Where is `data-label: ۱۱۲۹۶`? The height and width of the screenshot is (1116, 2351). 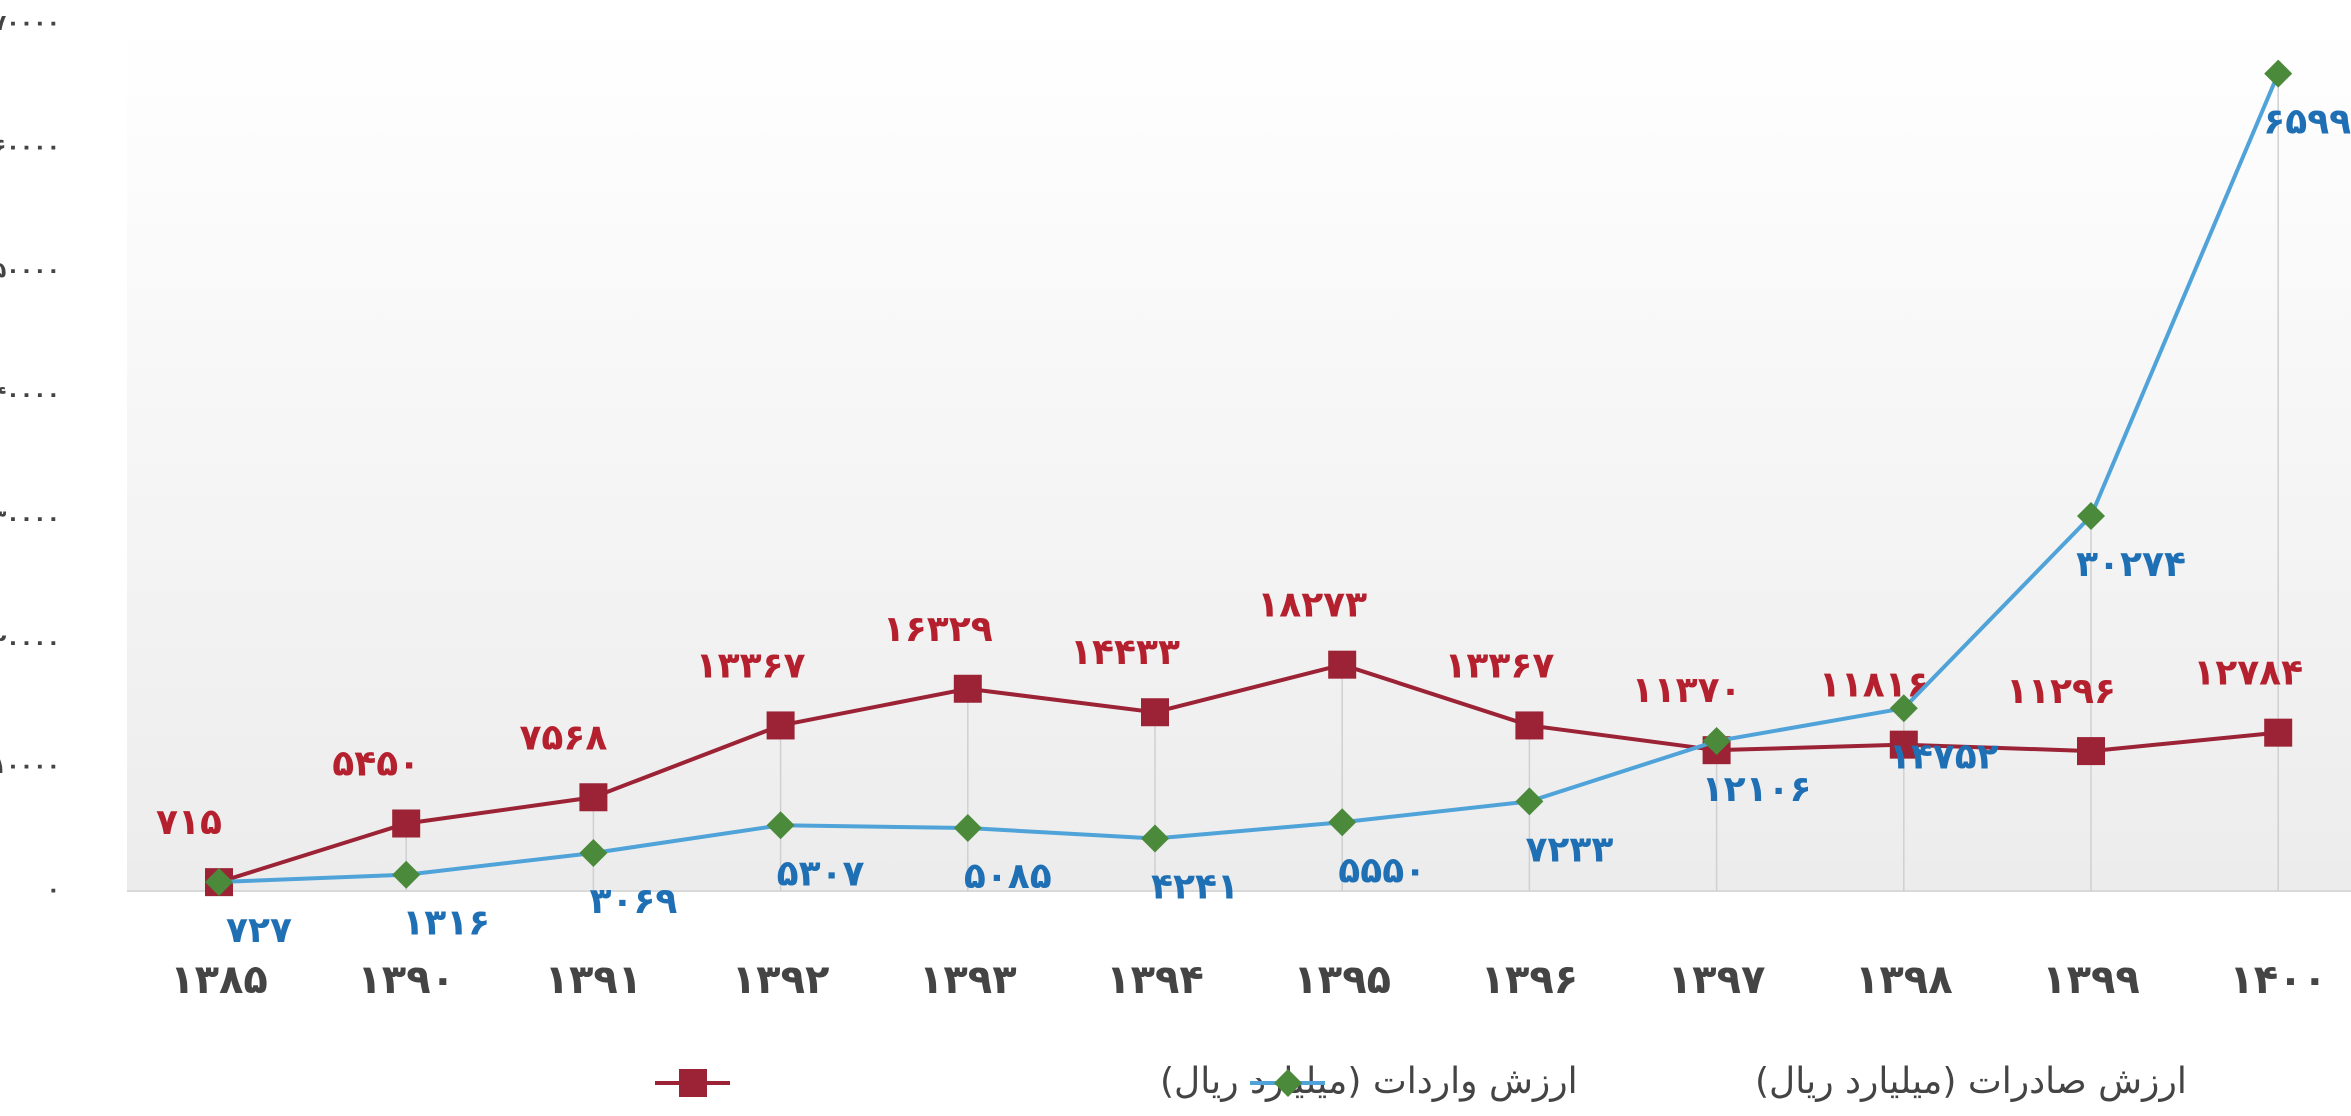 data-label: ۱۱۲۹۶ is located at coordinates (2061, 691).